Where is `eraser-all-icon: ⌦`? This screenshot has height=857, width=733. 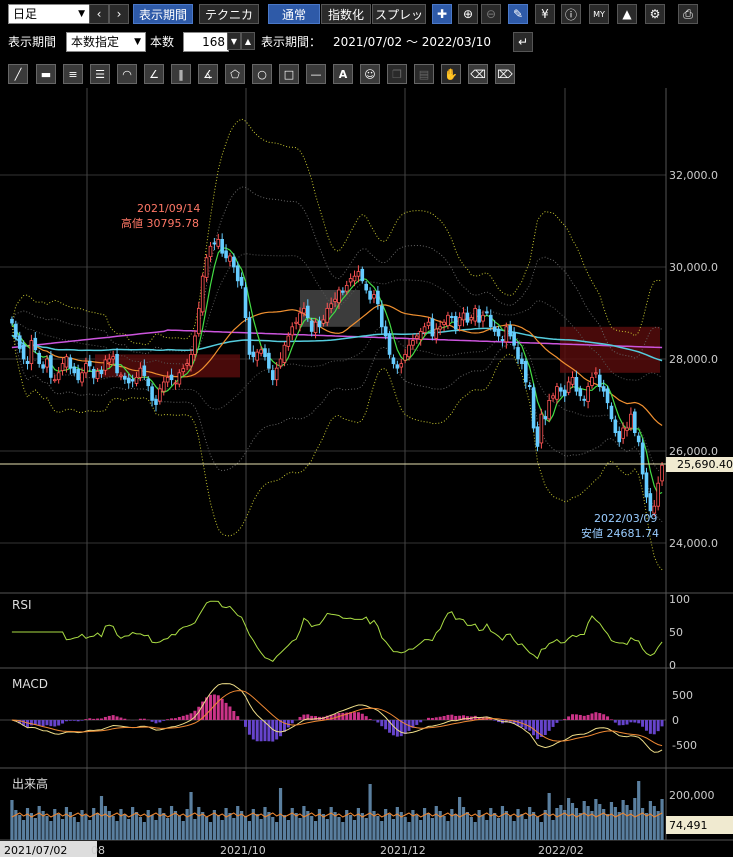
eraser-all-icon: ⌦ is located at coordinates (505, 74).